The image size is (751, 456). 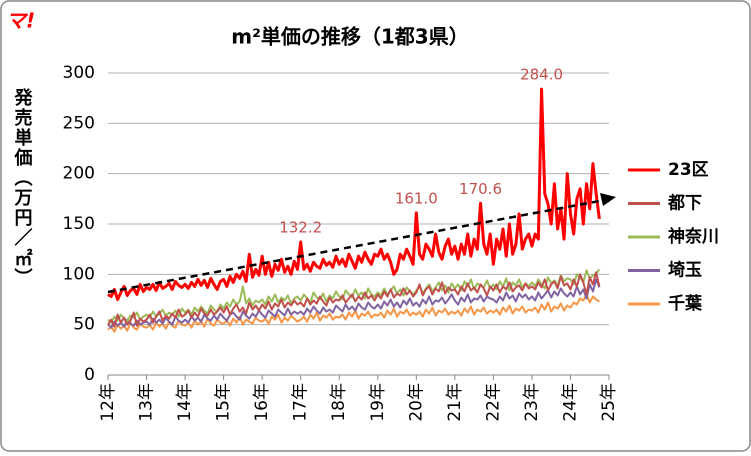 I want to click on legend-label: 23区, so click(x=688, y=170).